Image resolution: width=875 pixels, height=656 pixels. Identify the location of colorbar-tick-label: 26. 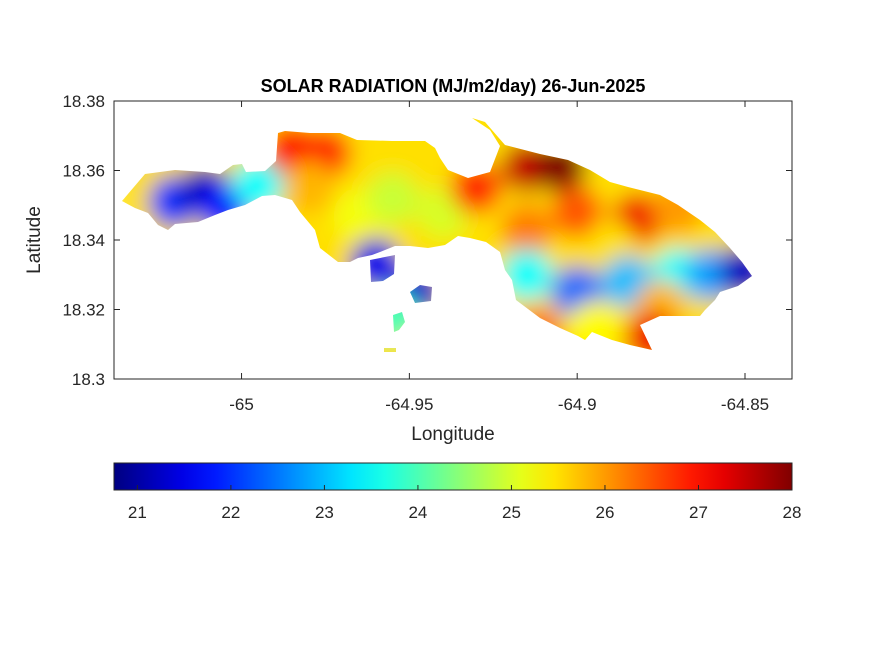
(605, 512).